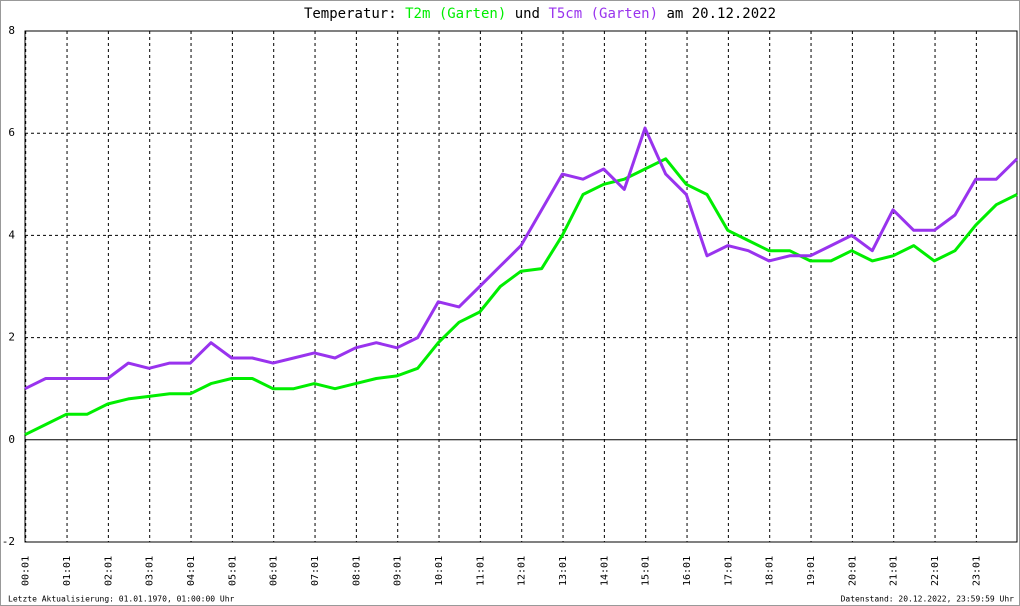 This screenshot has height=606, width=1020. I want to click on x-tick-label: 08:01, so click(356, 571).